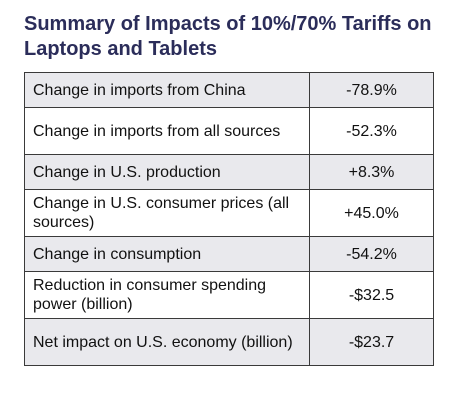 Image resolution: width=451 pixels, height=407 pixels. What do you see at coordinates (167, 131) in the screenshot?
I see `row-label: Change in imports from all sources` at bounding box center [167, 131].